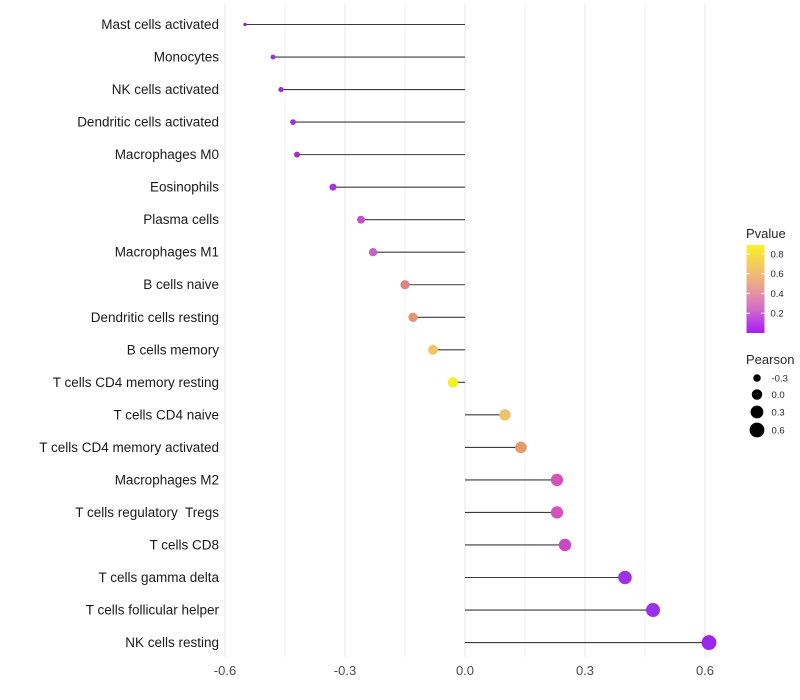 The width and height of the screenshot is (800, 700). Describe the element at coordinates (173, 349) in the screenshot. I see `category-label: B cells memory` at that location.